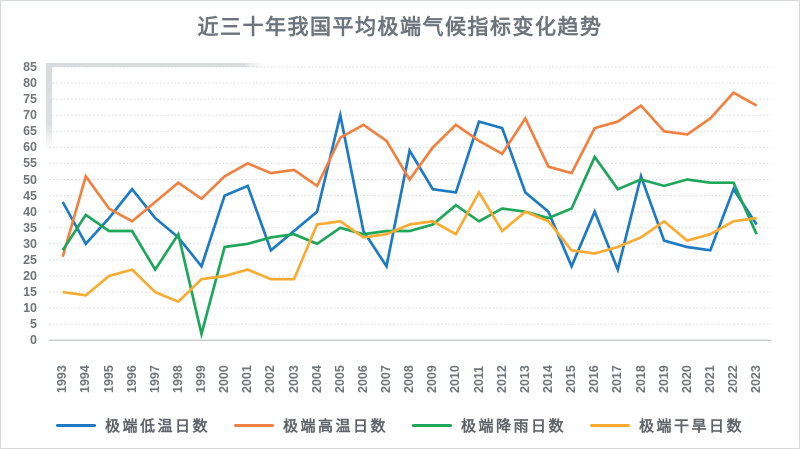  I want to click on x-tick-label-2011: 2011, so click(478, 379).